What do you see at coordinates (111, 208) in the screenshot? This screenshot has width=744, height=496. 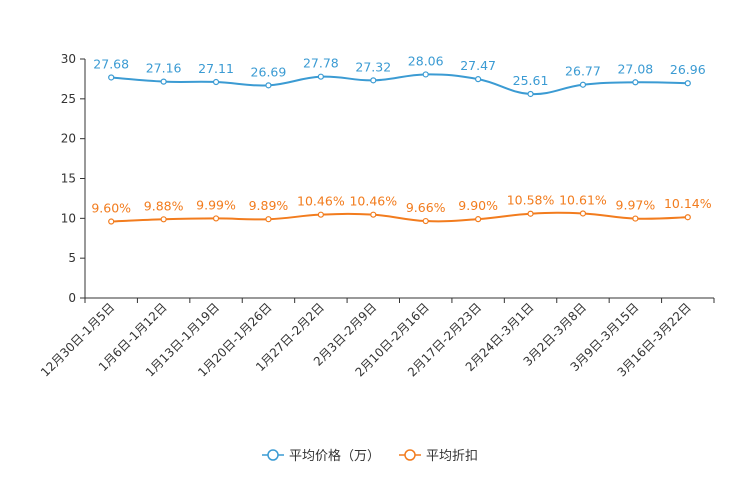 I see `data-label: 9.60%` at bounding box center [111, 208].